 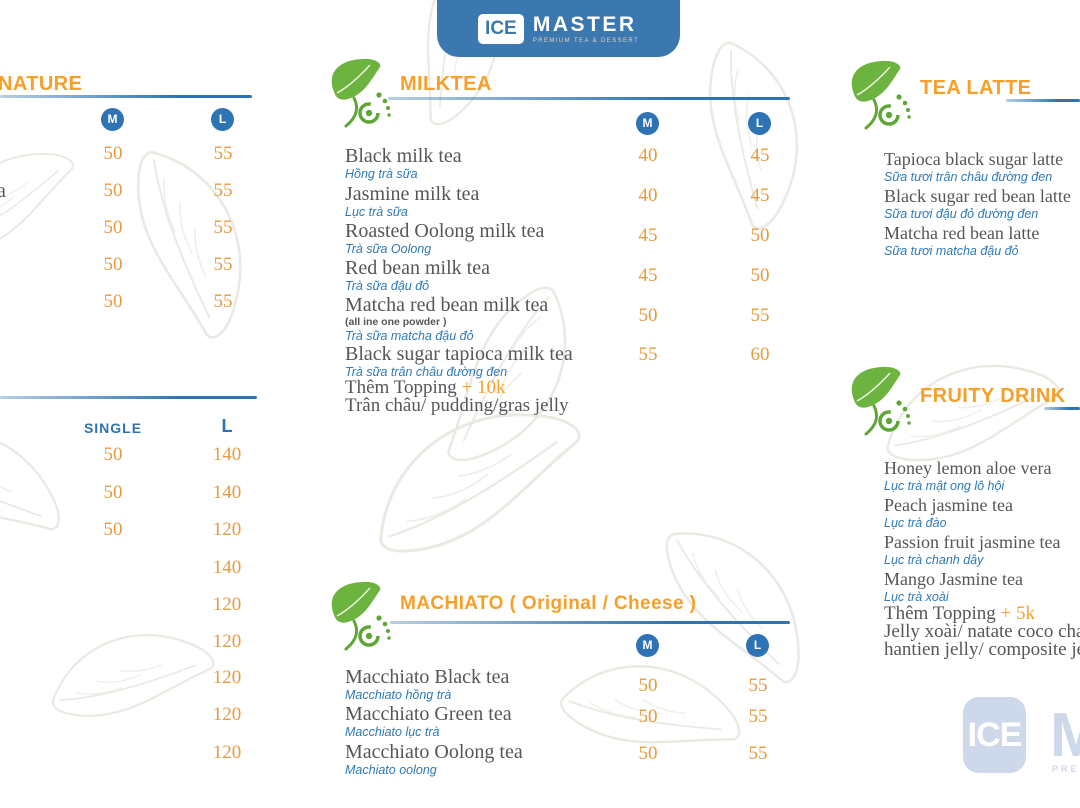 I want to click on price-l: 60, so click(x=760, y=354).